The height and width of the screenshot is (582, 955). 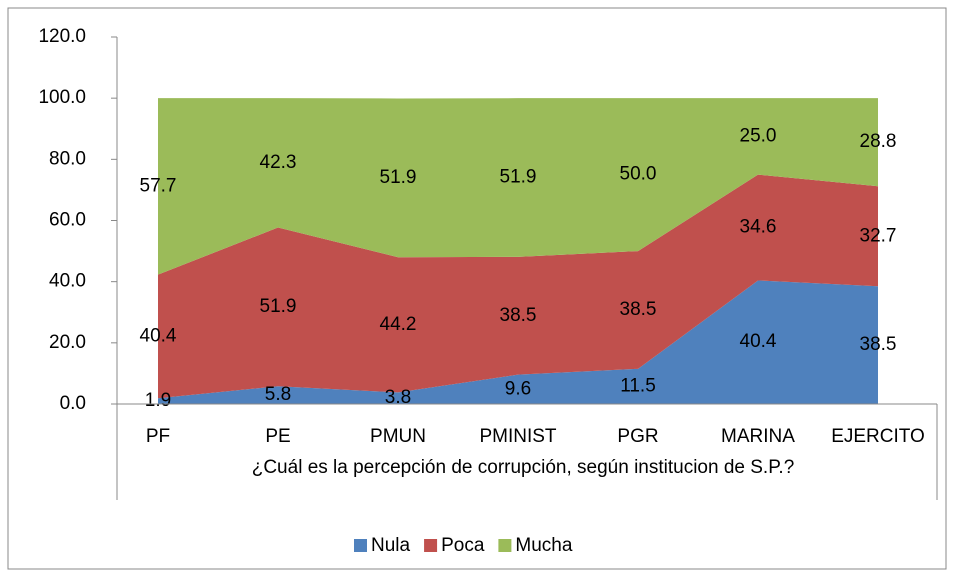 What do you see at coordinates (518, 388) in the screenshot?
I see `data-label: 9.6` at bounding box center [518, 388].